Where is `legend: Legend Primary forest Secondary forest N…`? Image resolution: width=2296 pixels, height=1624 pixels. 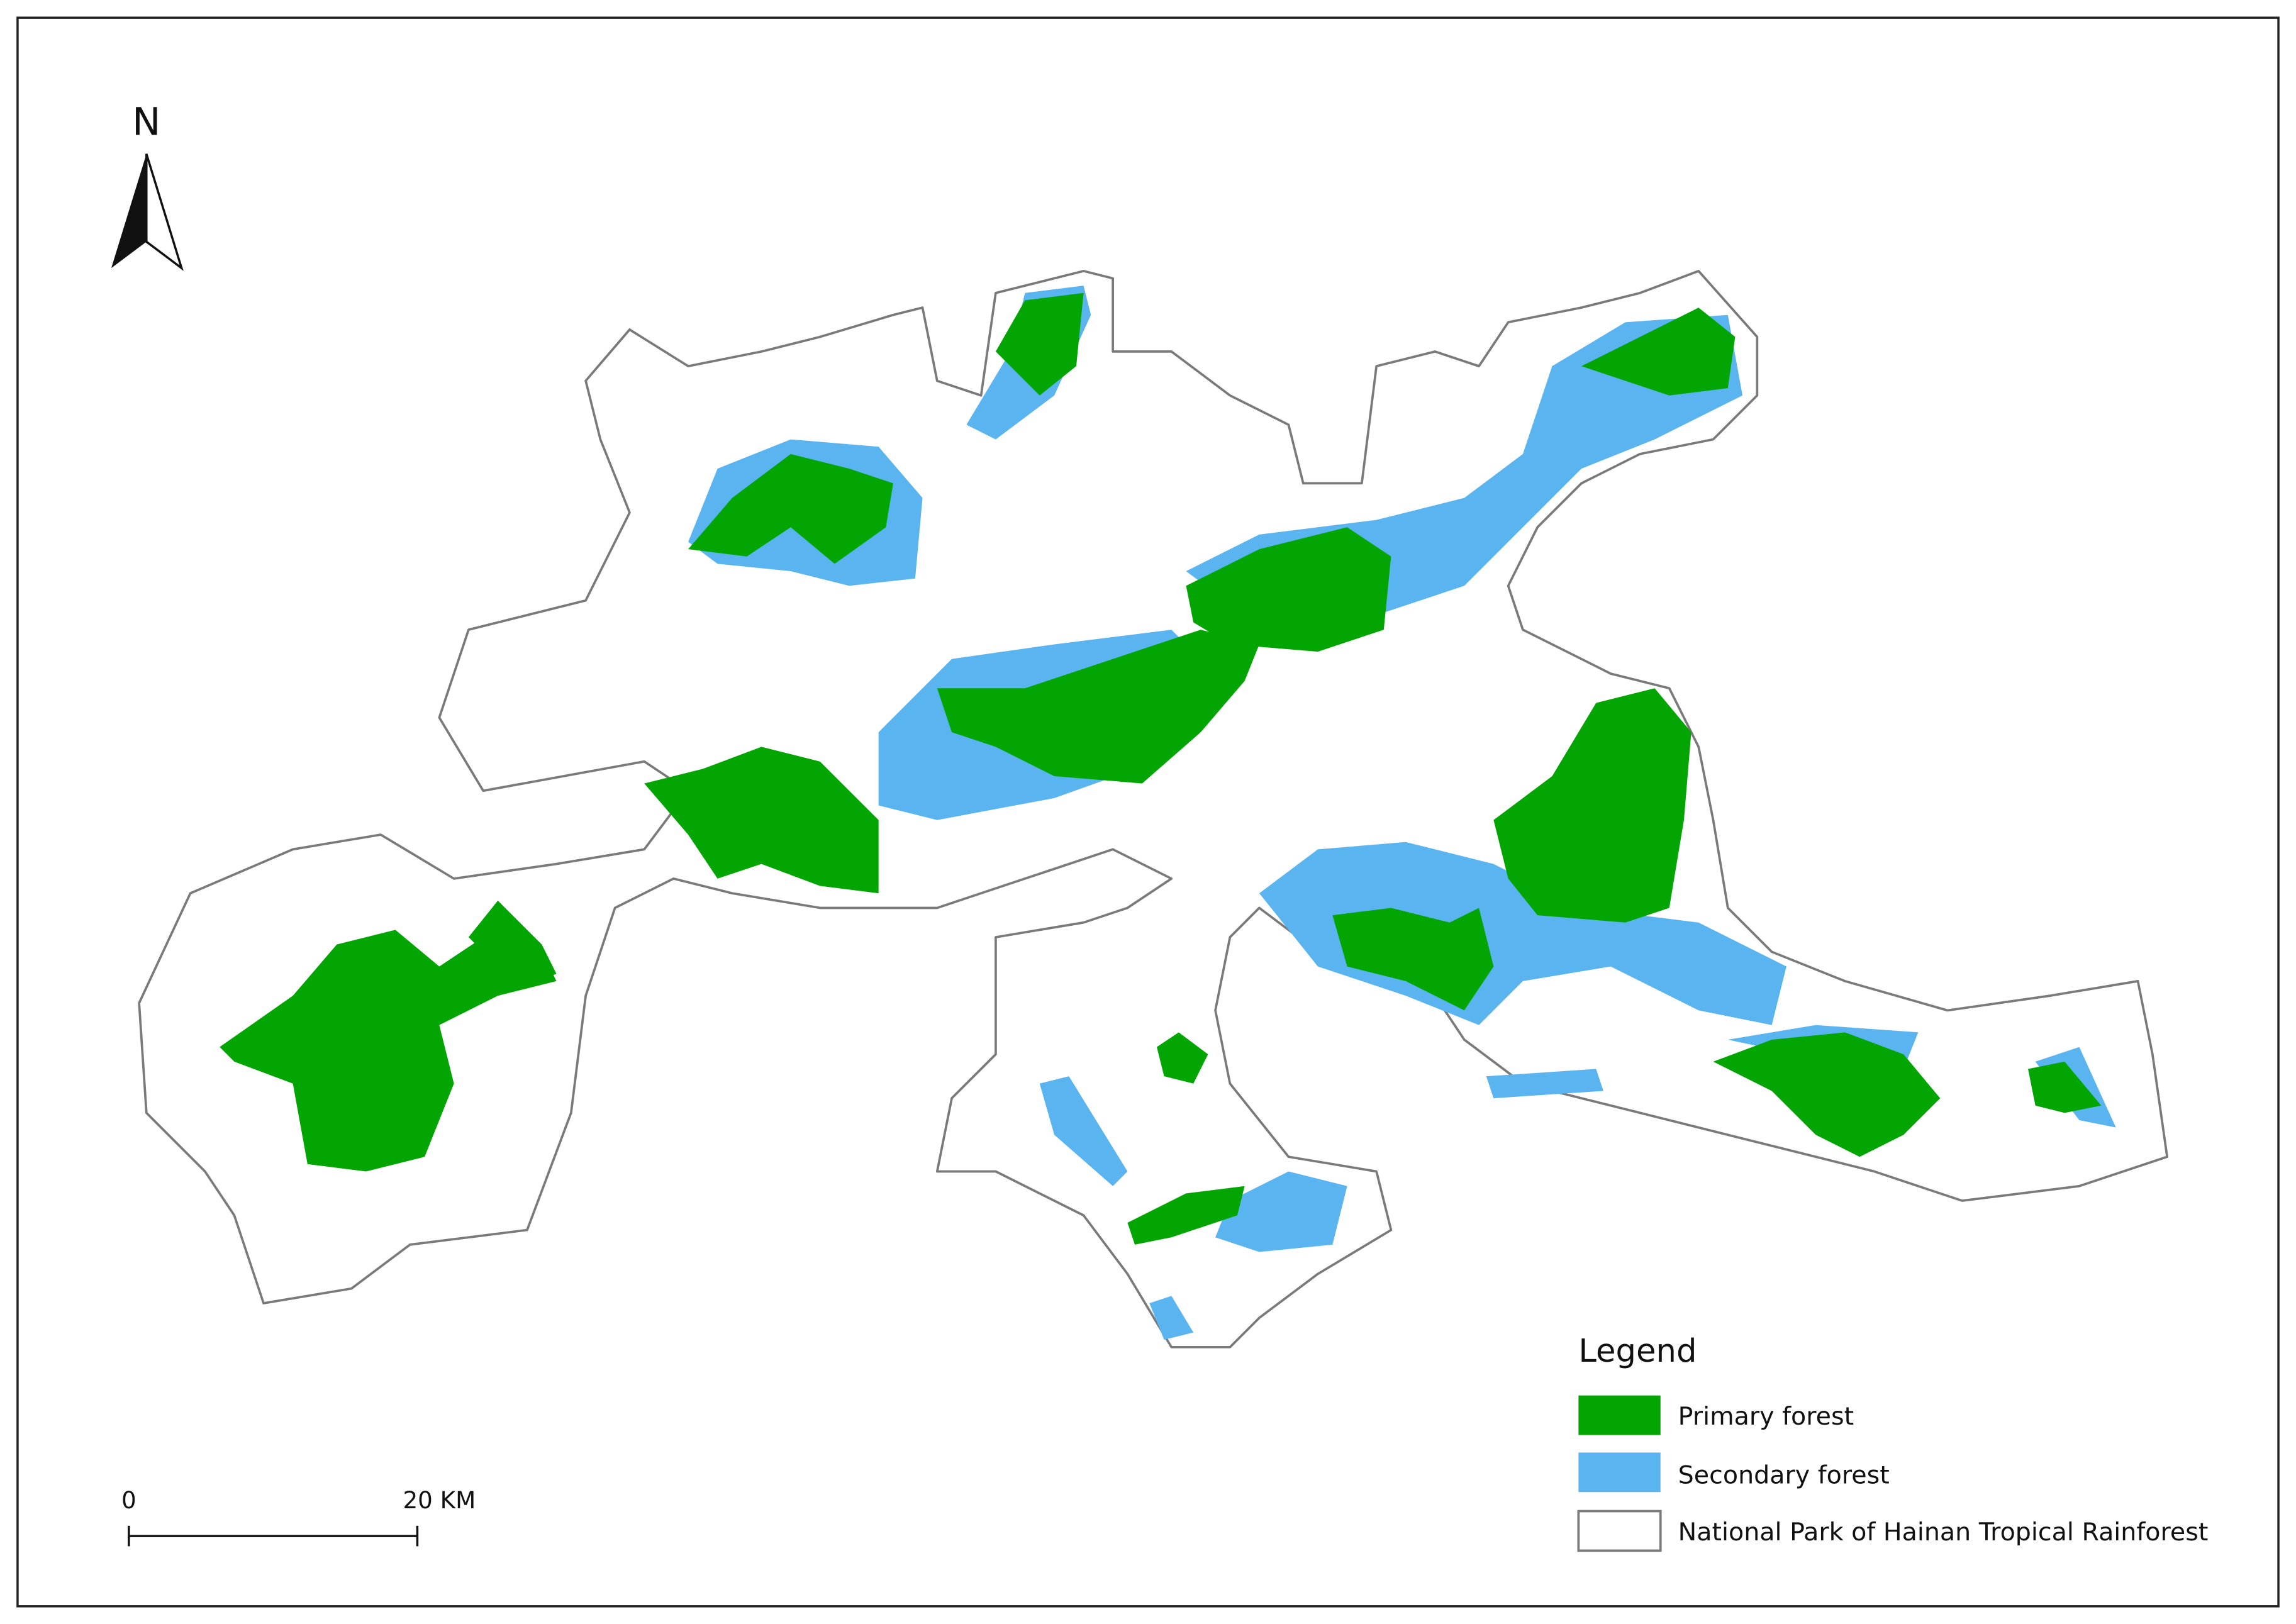
legend: Legend Primary forest Secondary forest N… is located at coordinates (1893, 1442).